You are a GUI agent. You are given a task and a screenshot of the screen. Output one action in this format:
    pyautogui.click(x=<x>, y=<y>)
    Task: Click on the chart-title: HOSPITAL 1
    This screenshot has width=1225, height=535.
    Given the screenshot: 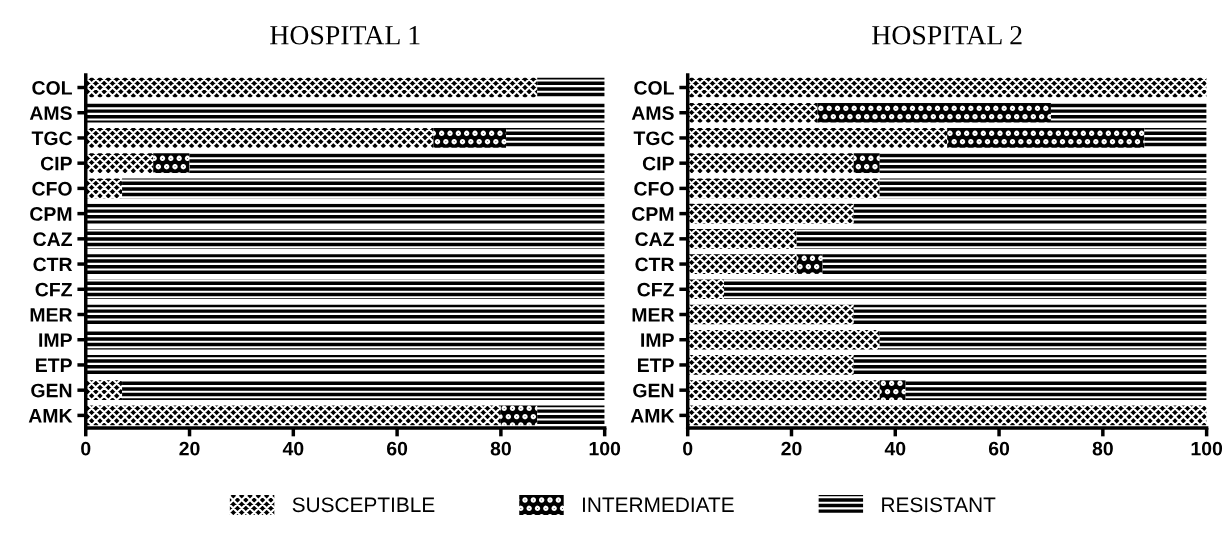 What is the action you would take?
    pyautogui.click(x=345, y=35)
    